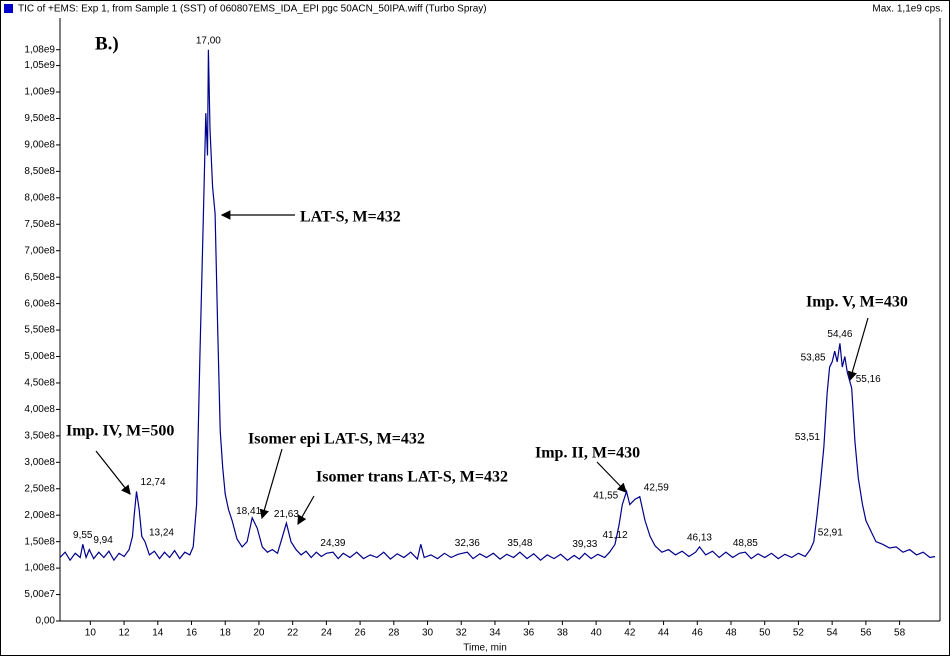  Describe the element at coordinates (39, 197) in the screenshot. I see `y-tick-label: 8,00e8` at that location.